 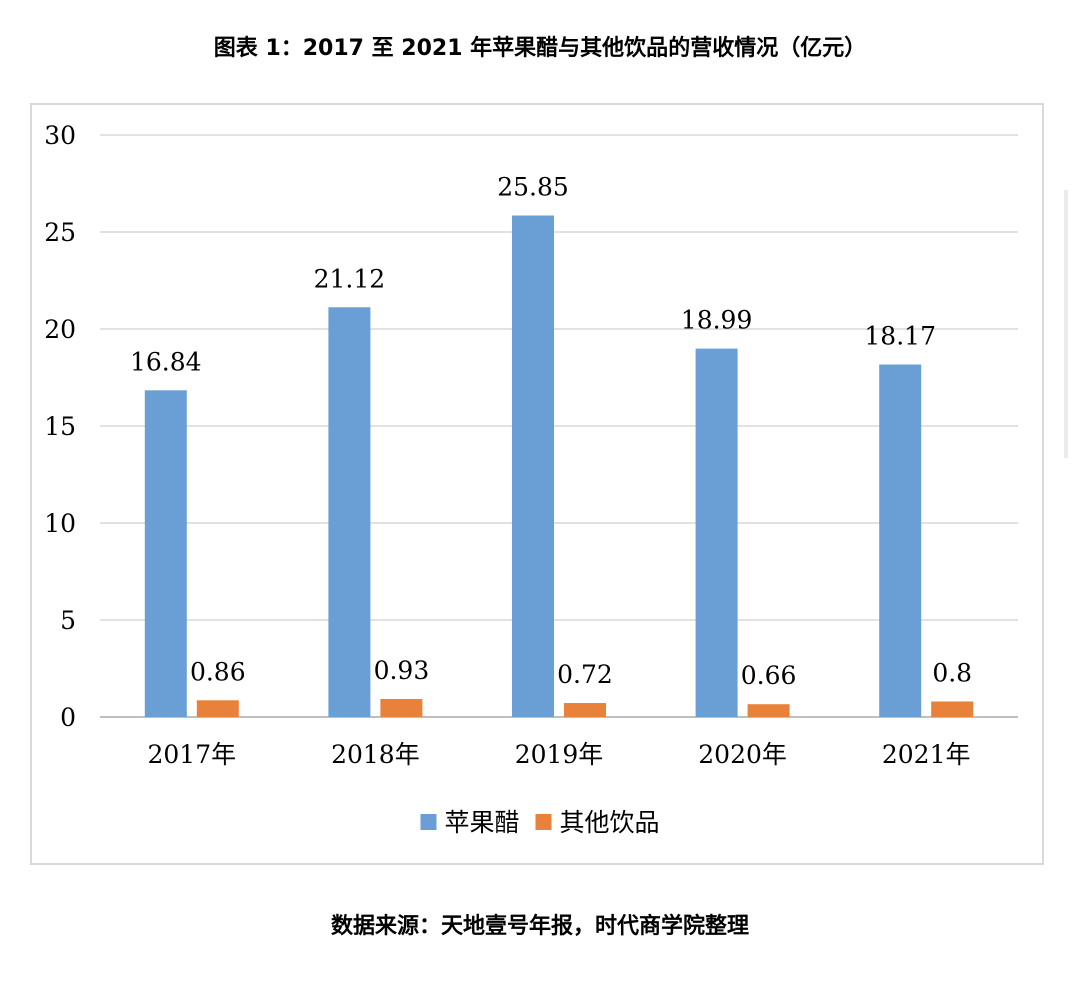 I want to click on y-tick-label: 20, so click(x=60, y=329).